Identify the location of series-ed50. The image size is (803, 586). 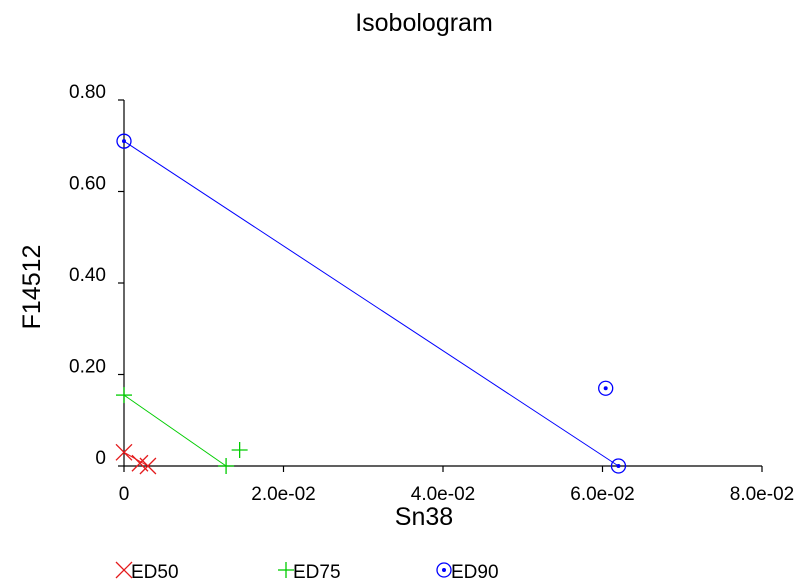
(136, 459).